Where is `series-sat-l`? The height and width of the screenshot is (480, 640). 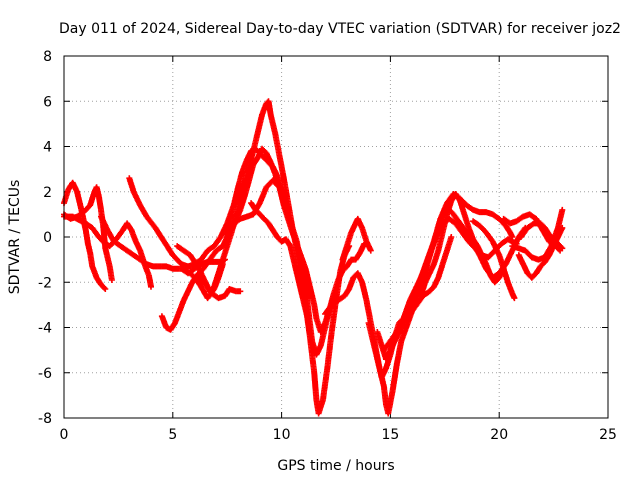 series-sat-l is located at coordinates (280, 269).